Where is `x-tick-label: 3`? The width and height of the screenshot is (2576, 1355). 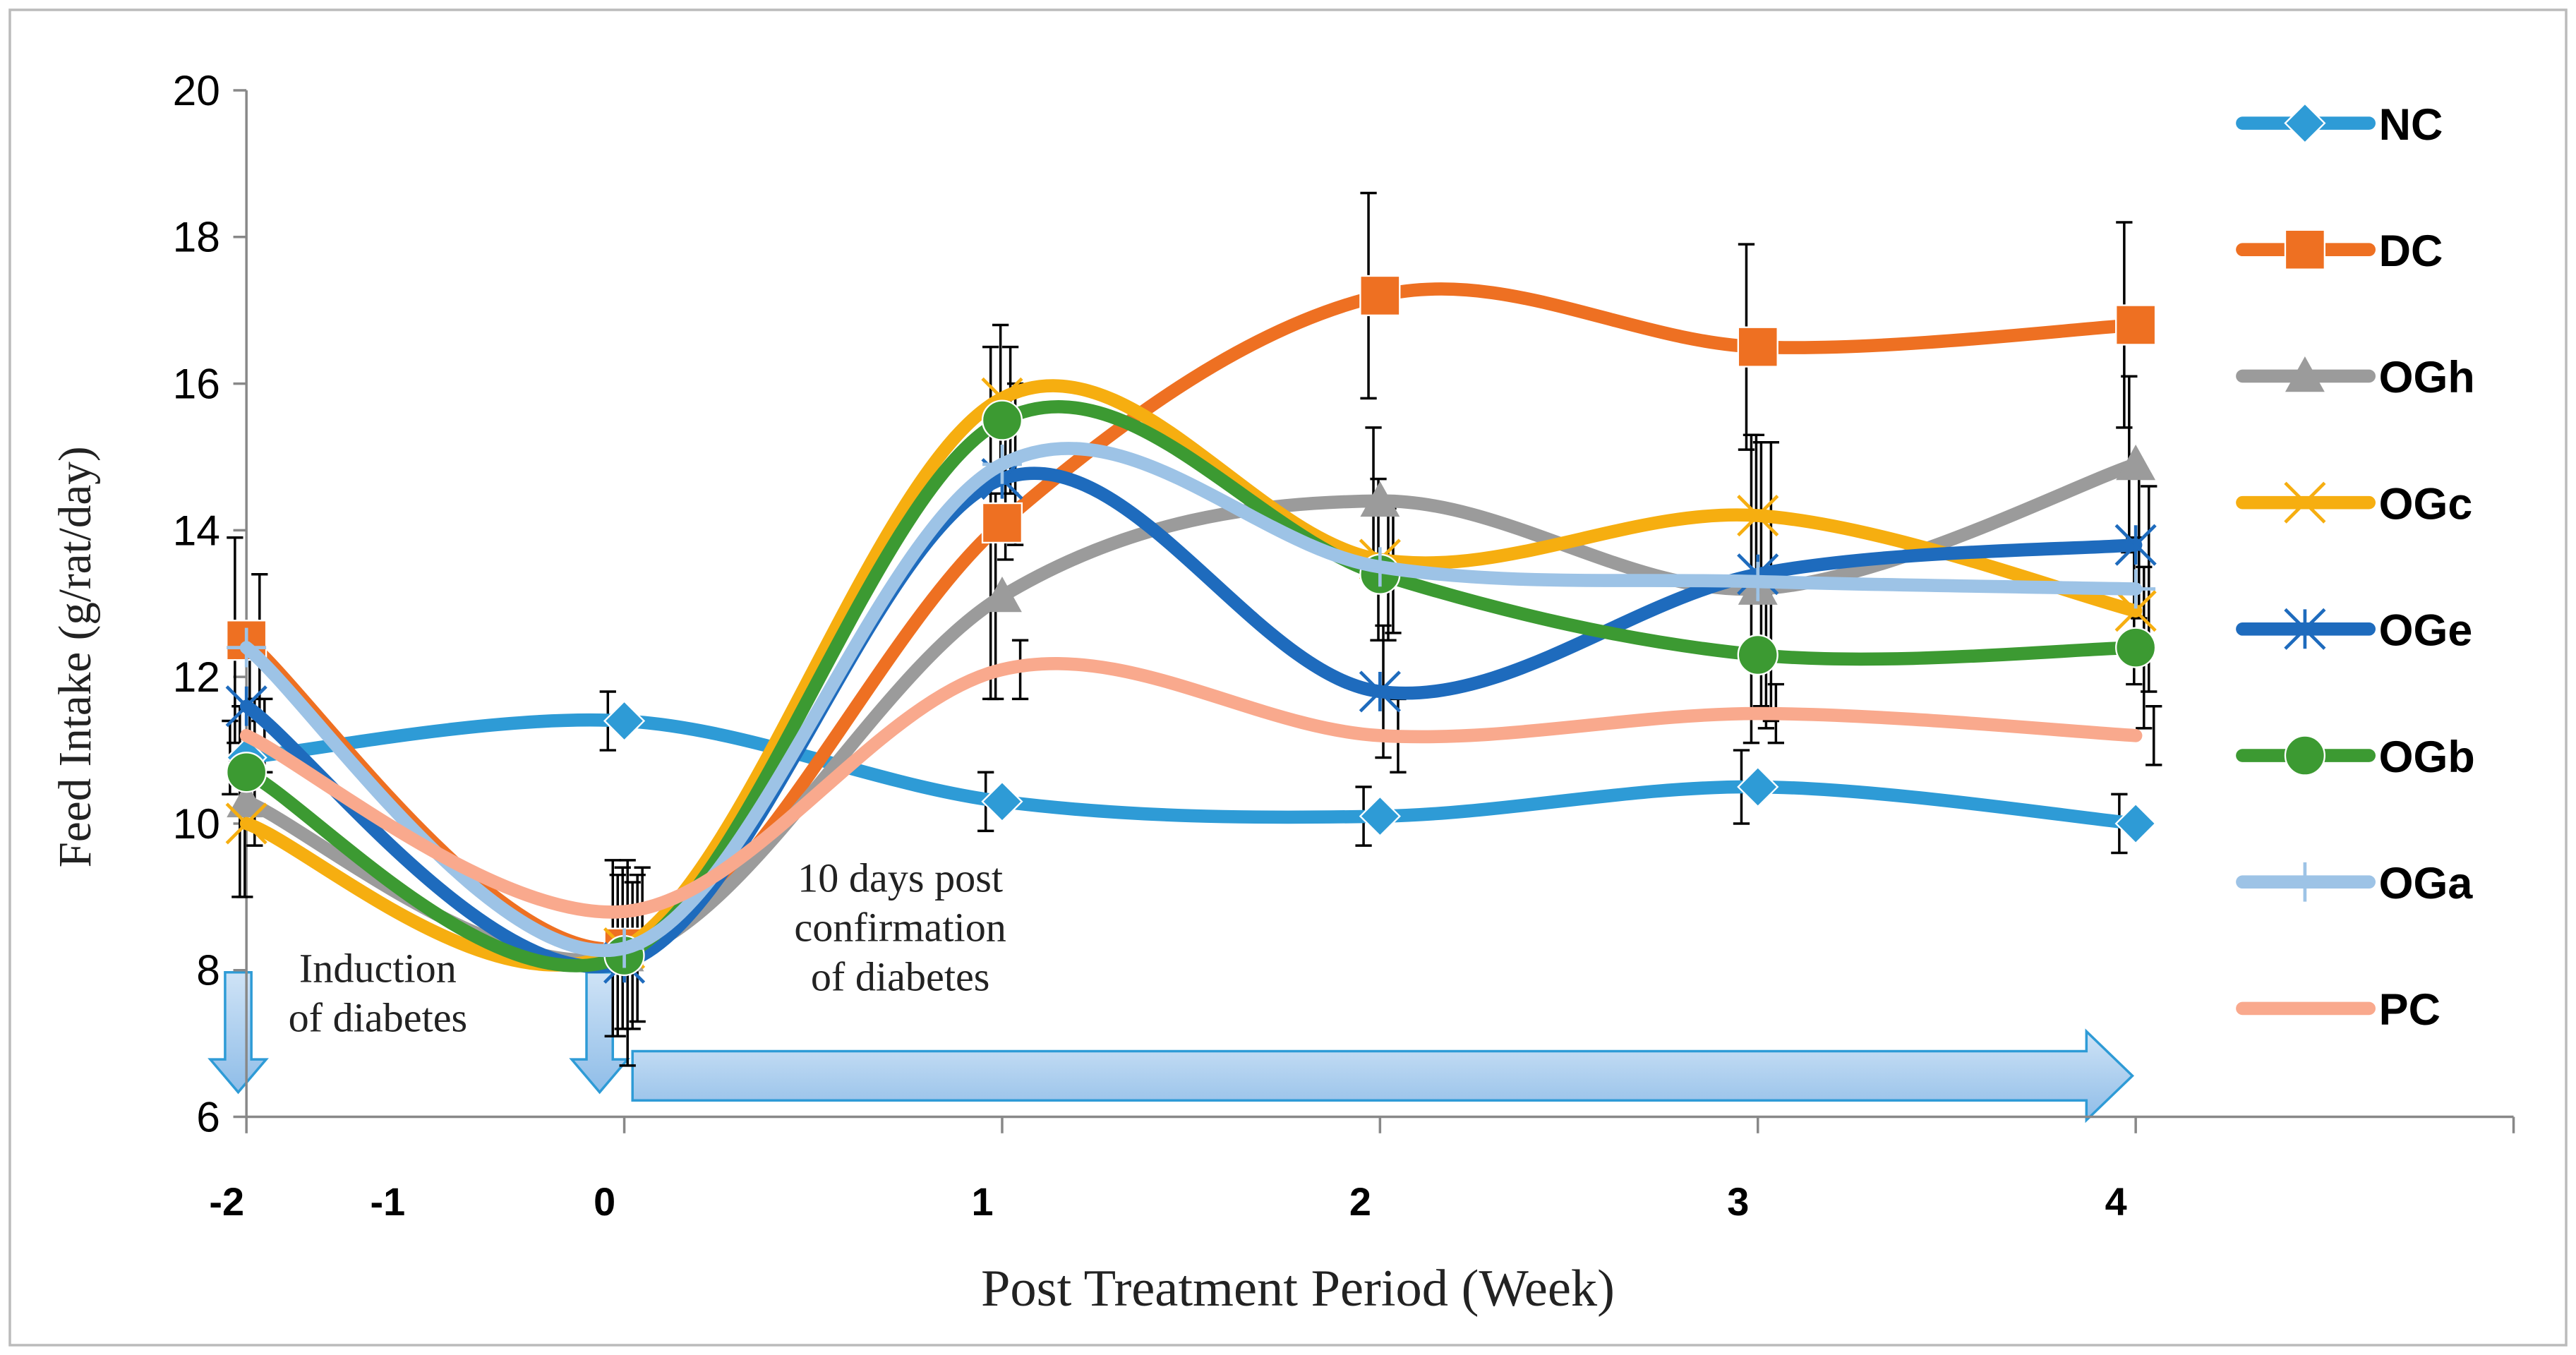
x-tick-label: 3 is located at coordinates (1738, 1201).